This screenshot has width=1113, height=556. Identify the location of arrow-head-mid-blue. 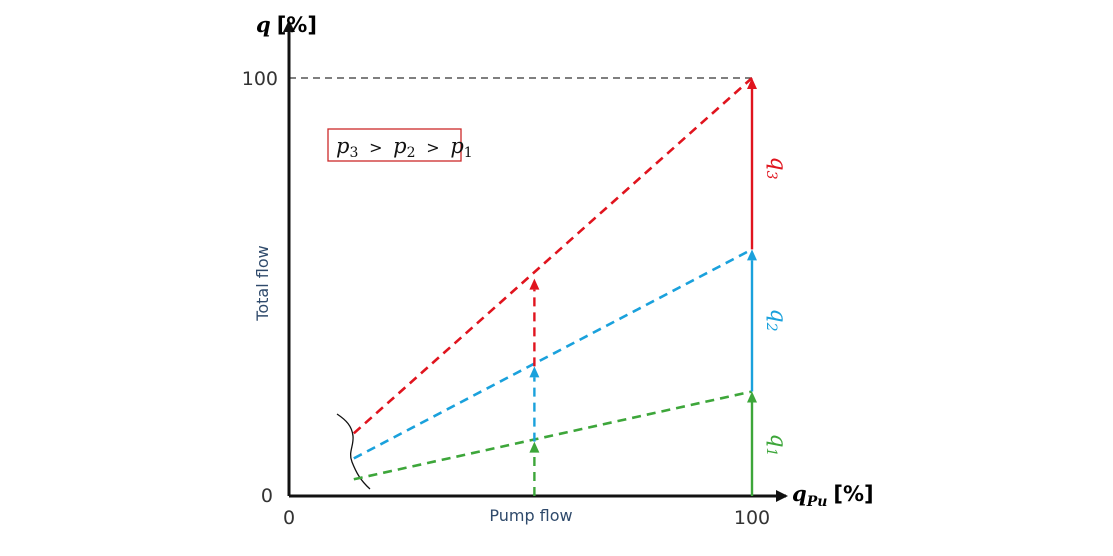
(534, 372).